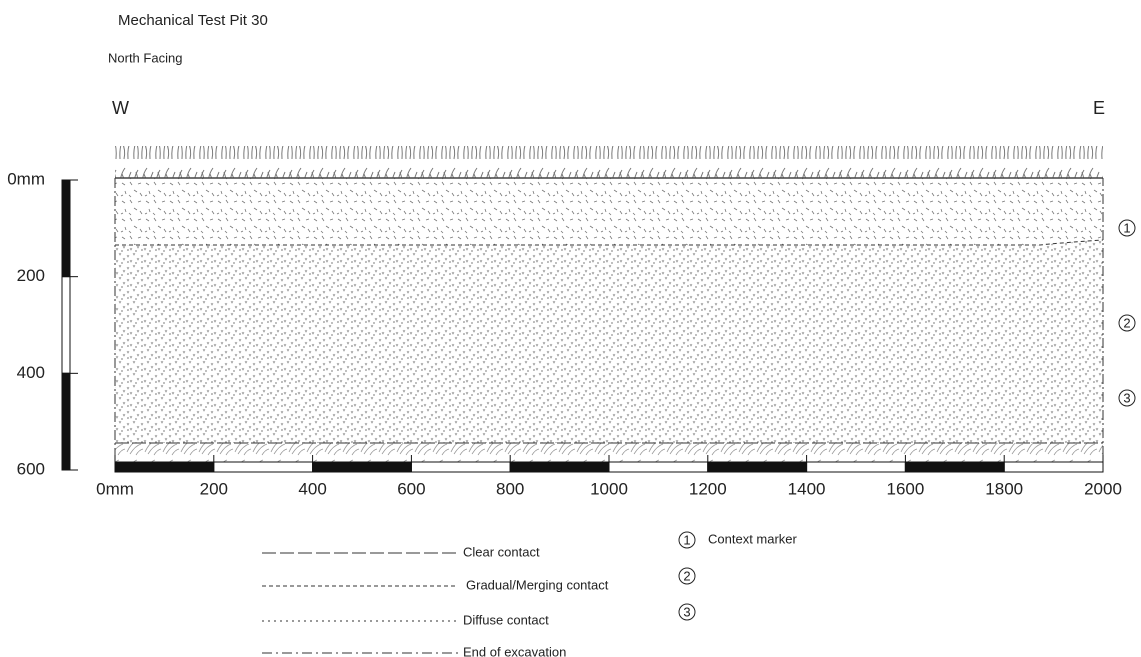 Image resolution: width=1141 pixels, height=657 pixels. What do you see at coordinates (411, 488) in the screenshot?
I see `horizontal-scale-label: 600` at bounding box center [411, 488].